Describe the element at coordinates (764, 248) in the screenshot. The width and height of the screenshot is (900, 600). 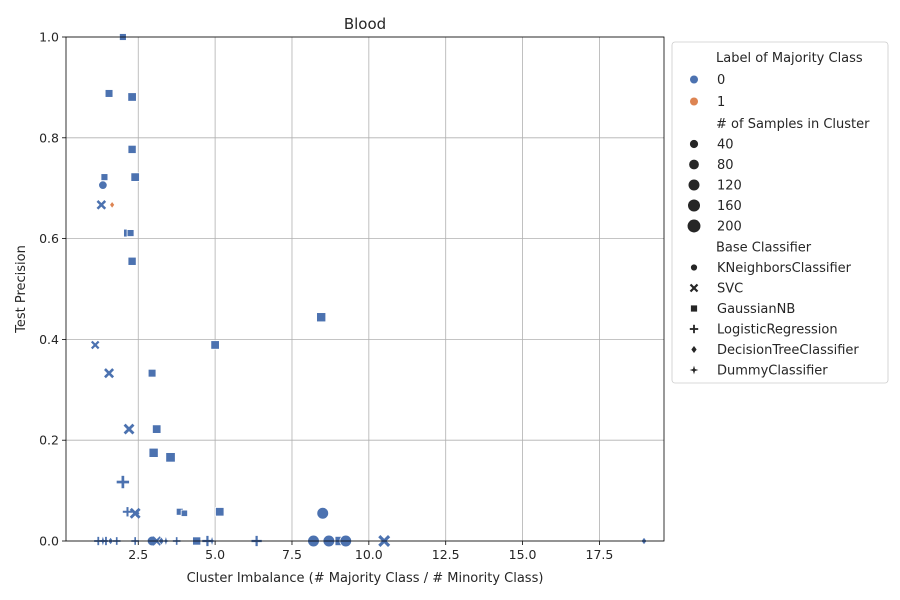
I see `legend-style-title: Base Classifier` at that location.